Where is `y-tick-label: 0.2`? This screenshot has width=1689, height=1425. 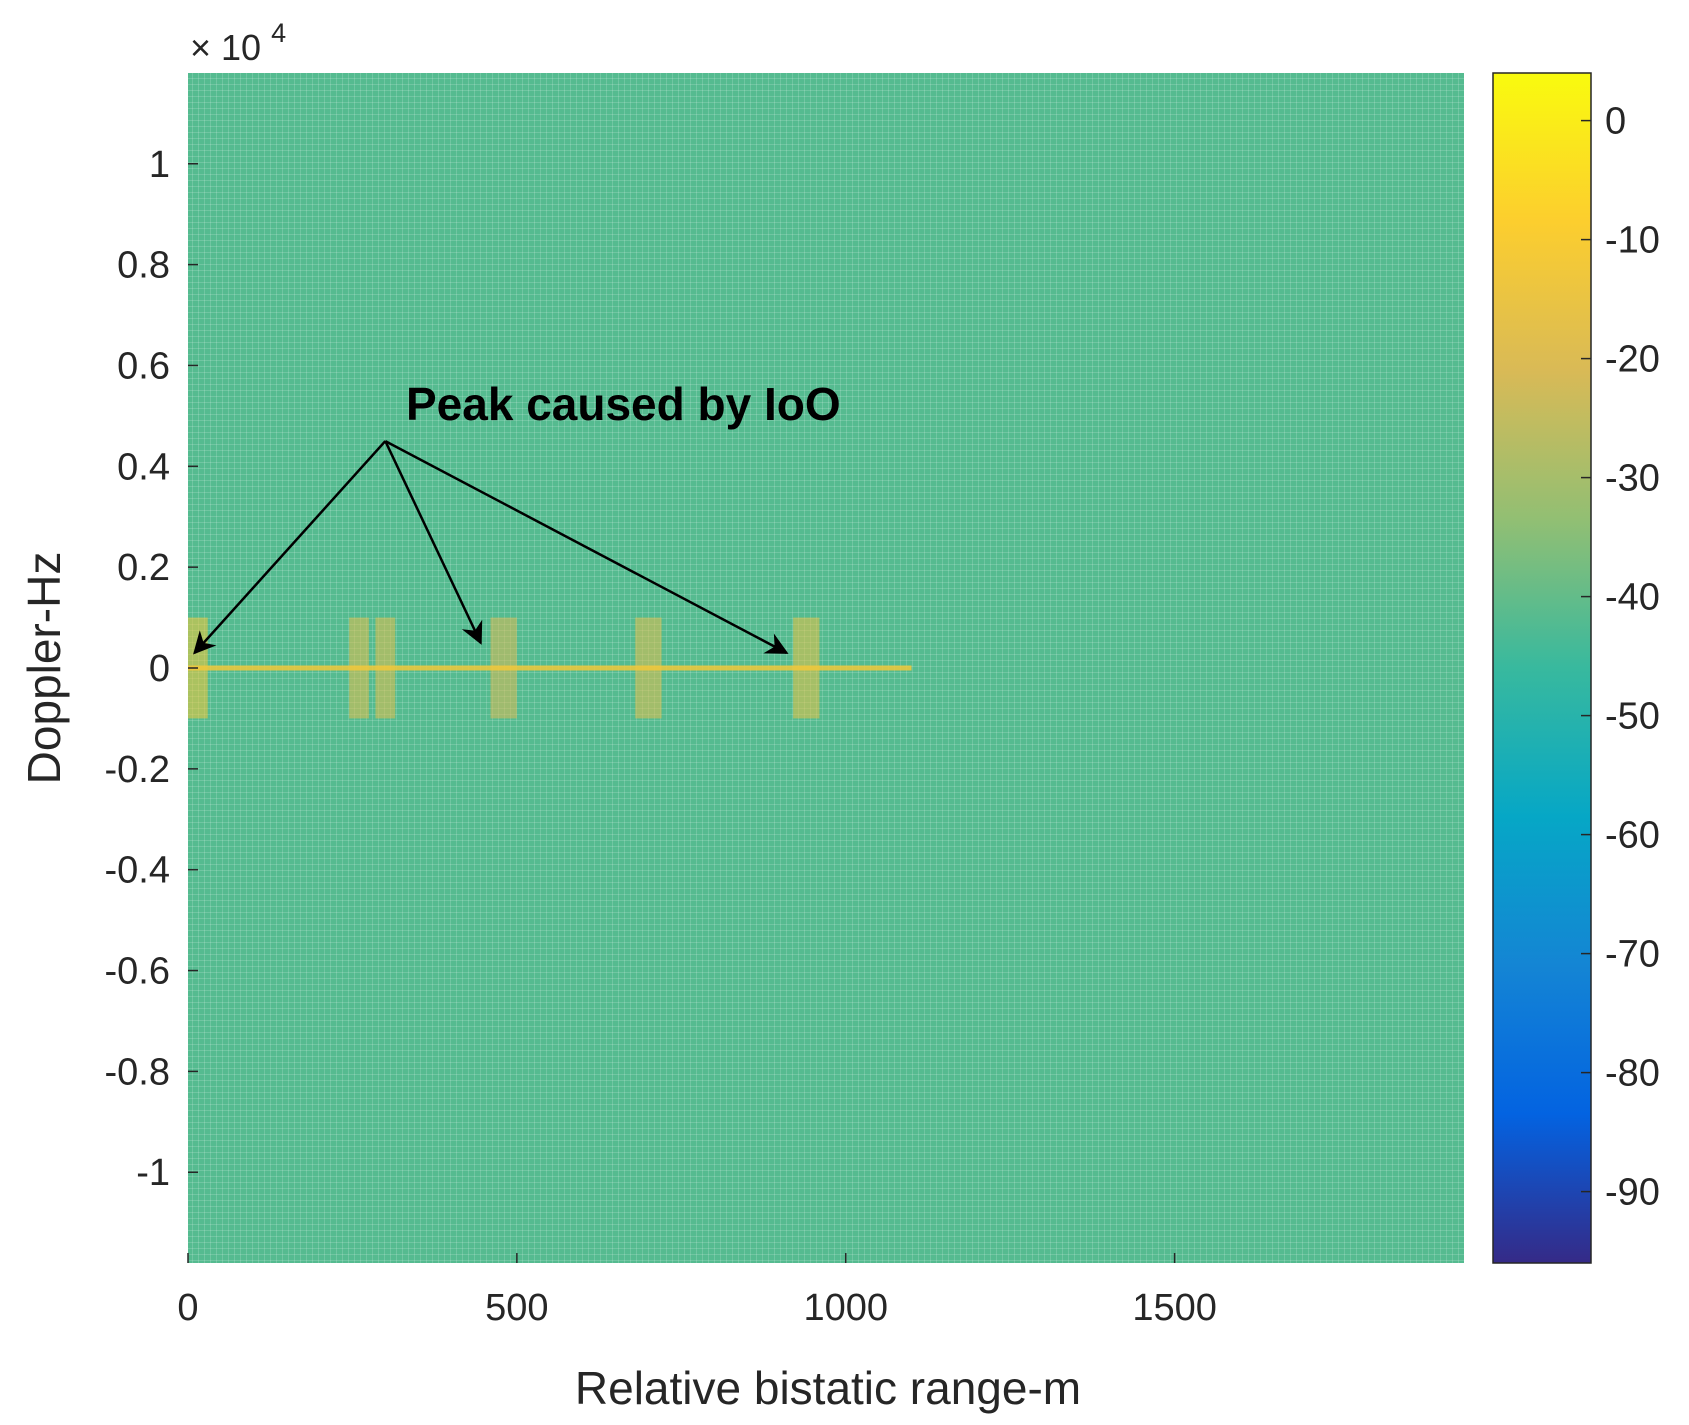 y-tick-label: 0.2 is located at coordinates (143, 568).